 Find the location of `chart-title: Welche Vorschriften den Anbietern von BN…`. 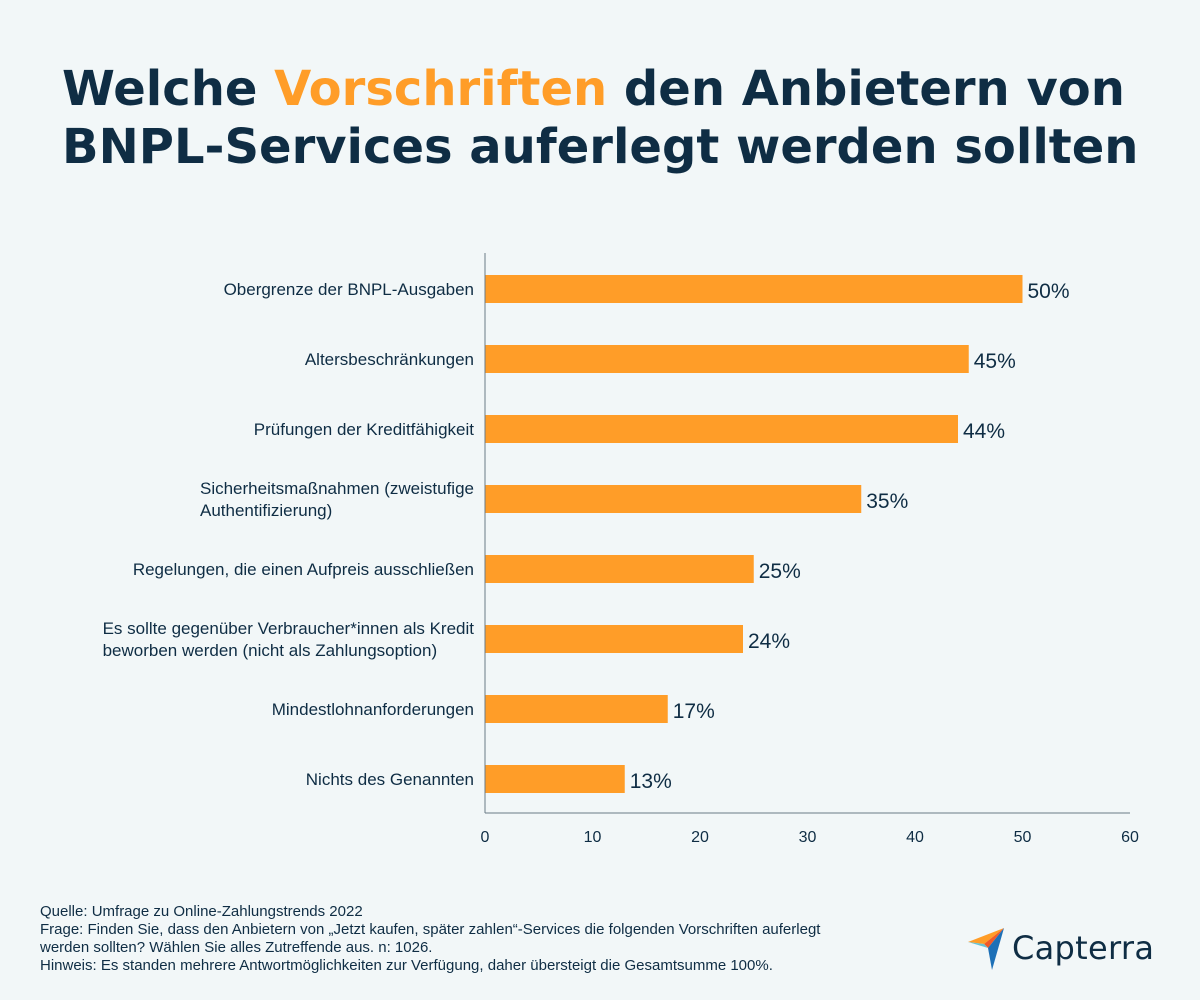

chart-title: Welche Vorschriften den Anbietern von BN… is located at coordinates (602, 118).